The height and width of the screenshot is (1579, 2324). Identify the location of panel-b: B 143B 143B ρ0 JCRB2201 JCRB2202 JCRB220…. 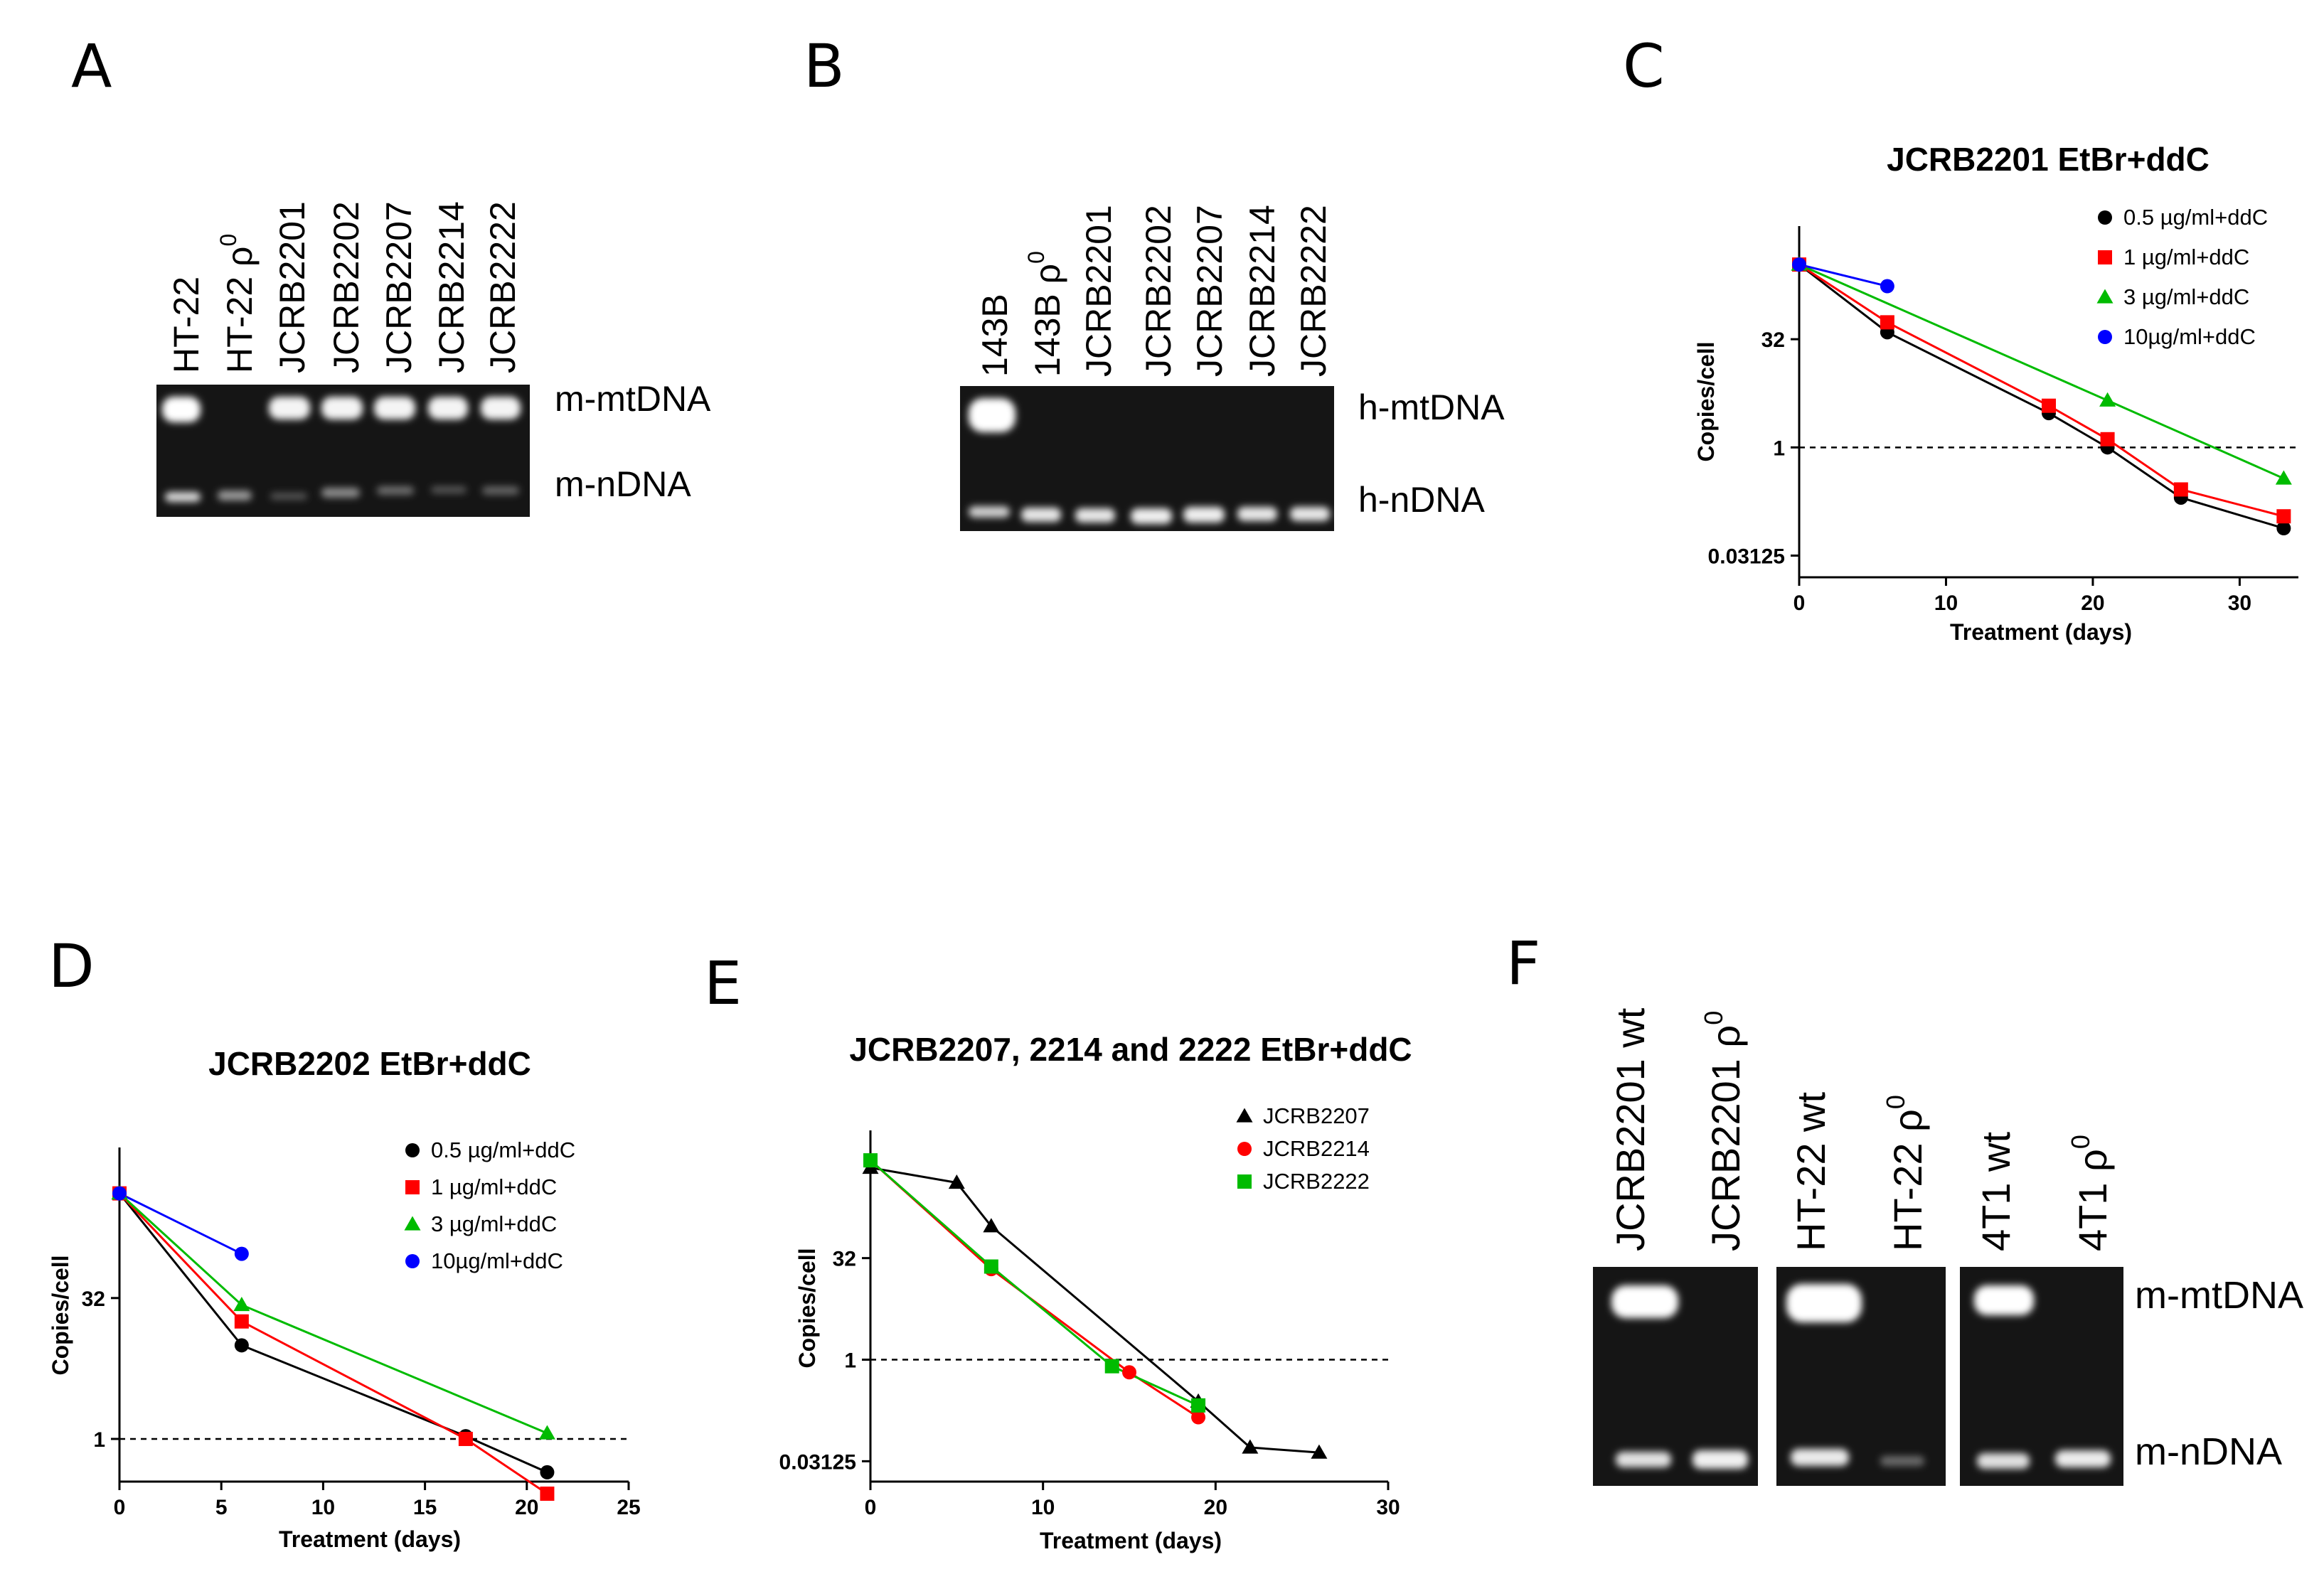
(1154, 281).